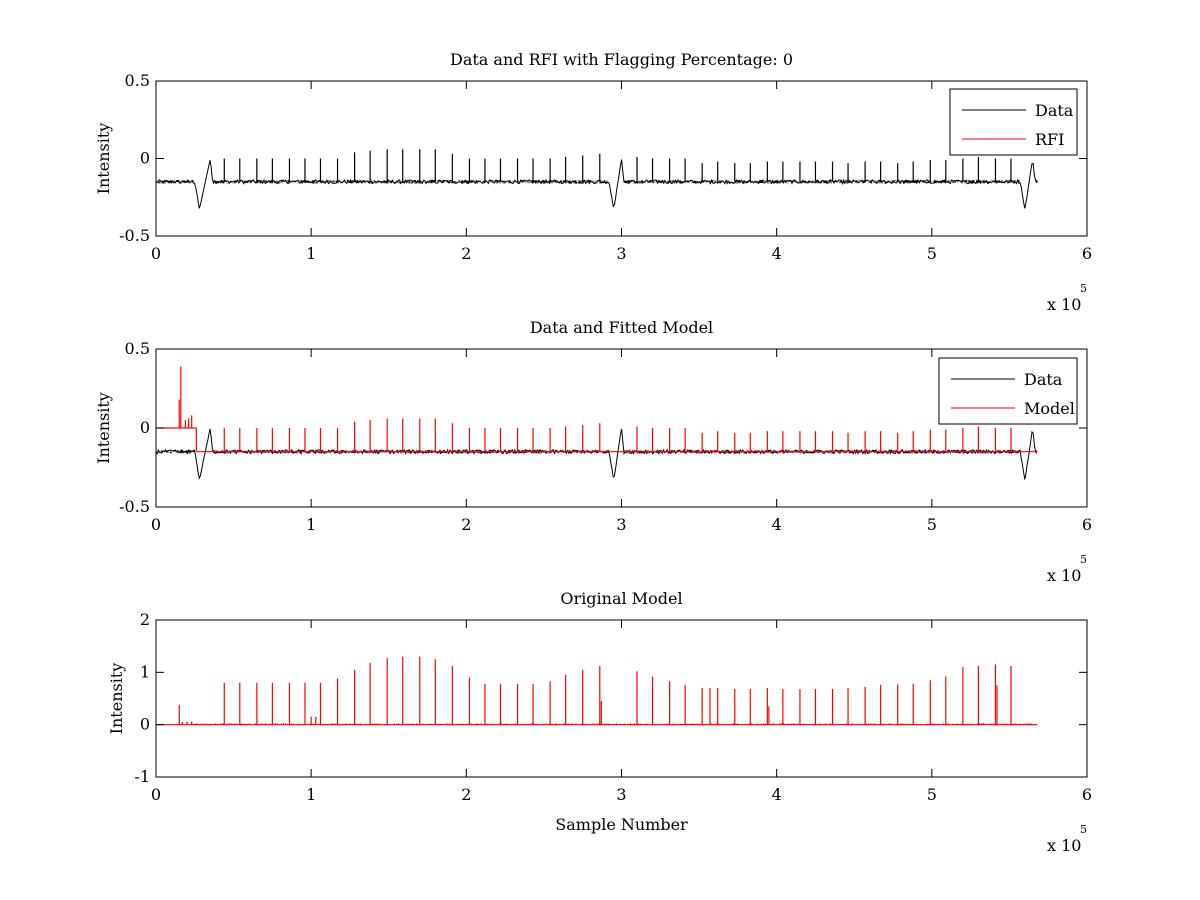 The height and width of the screenshot is (900, 1200). Describe the element at coordinates (621, 327) in the screenshot. I see `chart-title: Data and Fitted Model` at that location.